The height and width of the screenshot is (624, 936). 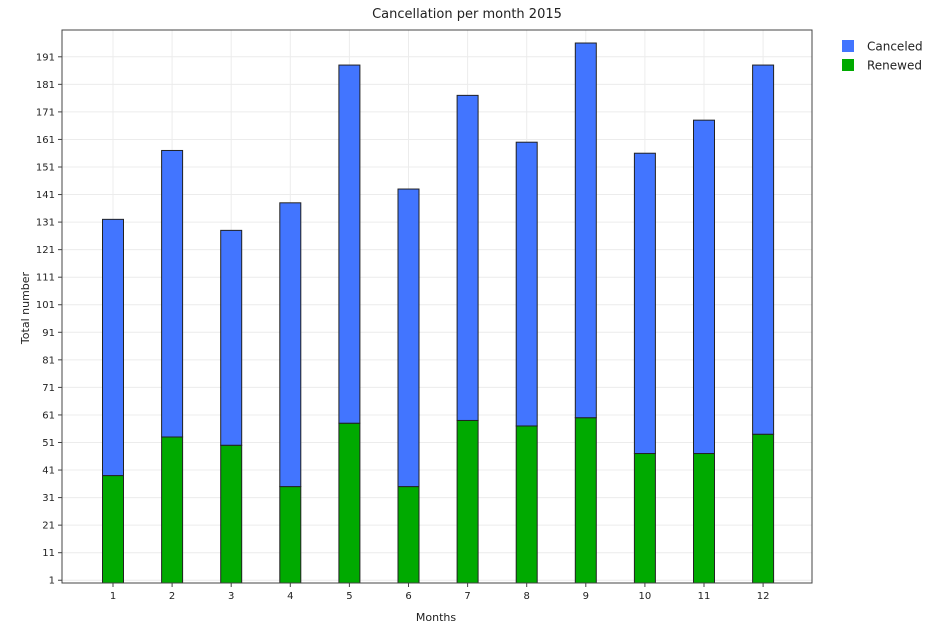 What do you see at coordinates (408, 596) in the screenshot?
I see `x-tick-label: 6` at bounding box center [408, 596].